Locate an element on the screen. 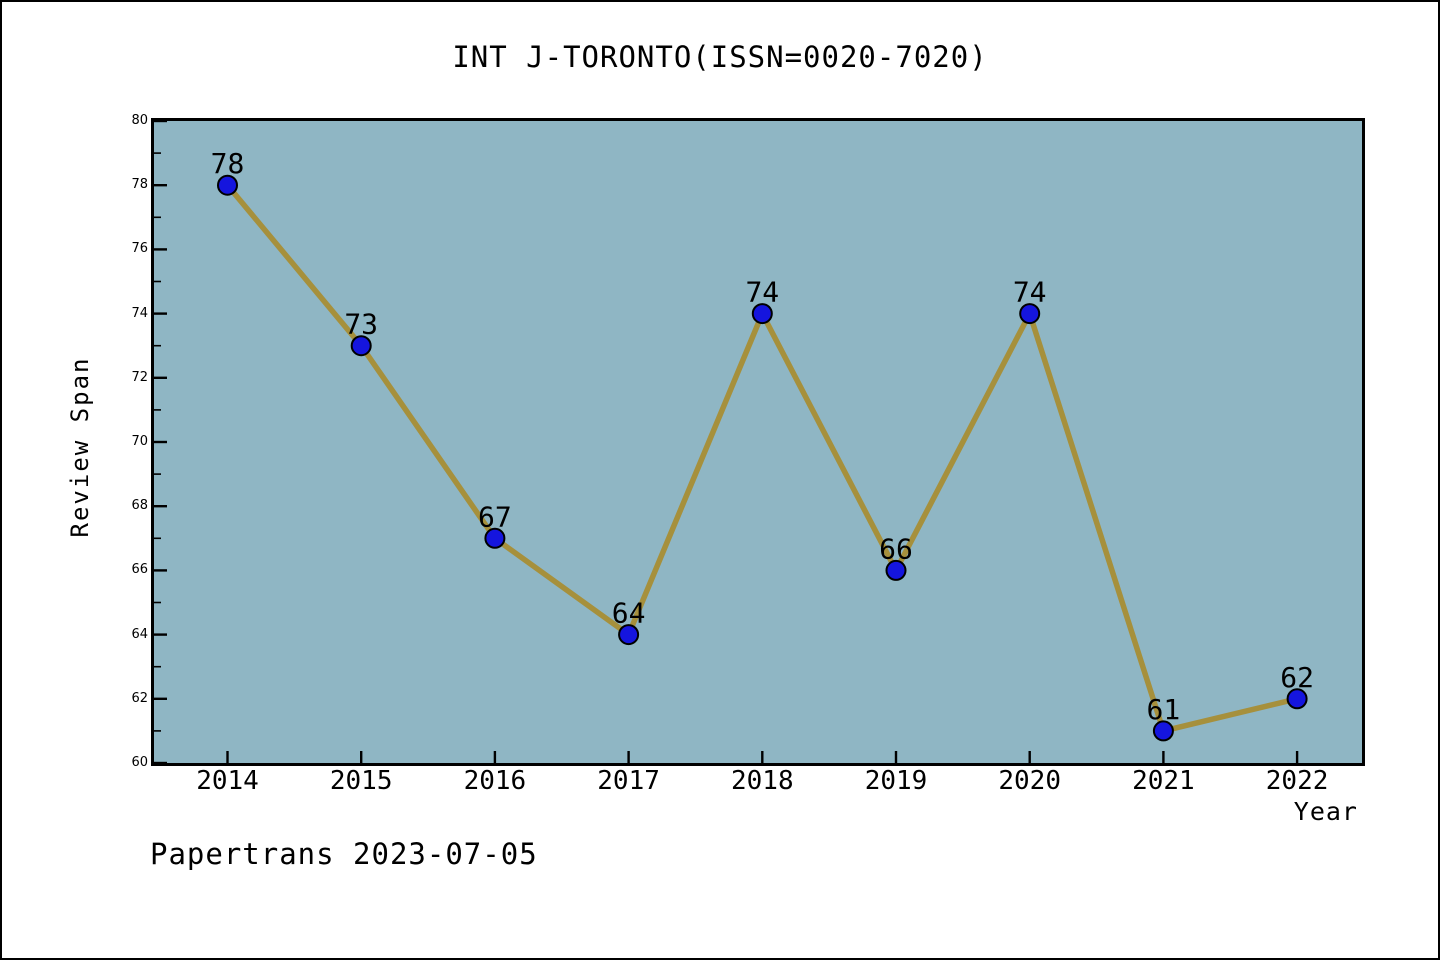 Image resolution: width=1440 pixels, height=960 pixels. y-tick-label: 62 is located at coordinates (139, 699).